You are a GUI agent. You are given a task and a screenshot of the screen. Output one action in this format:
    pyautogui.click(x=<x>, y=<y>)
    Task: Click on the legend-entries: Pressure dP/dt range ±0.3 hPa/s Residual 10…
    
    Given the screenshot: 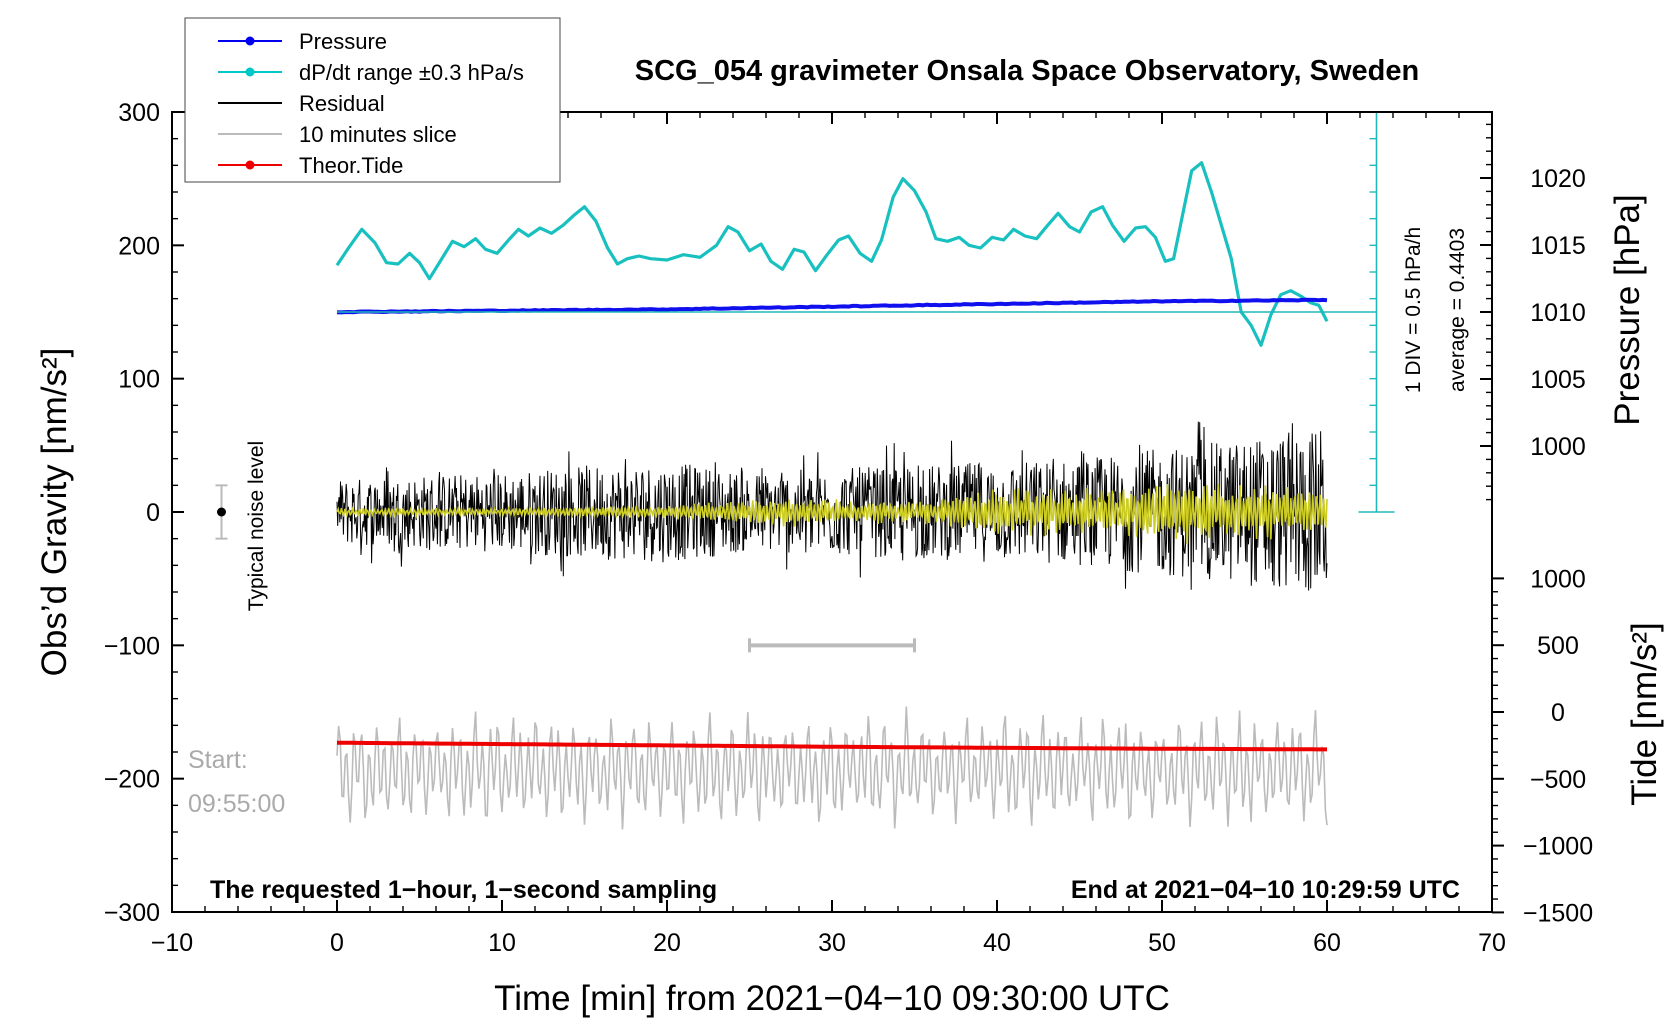 What is the action you would take?
    pyautogui.click(x=371, y=103)
    